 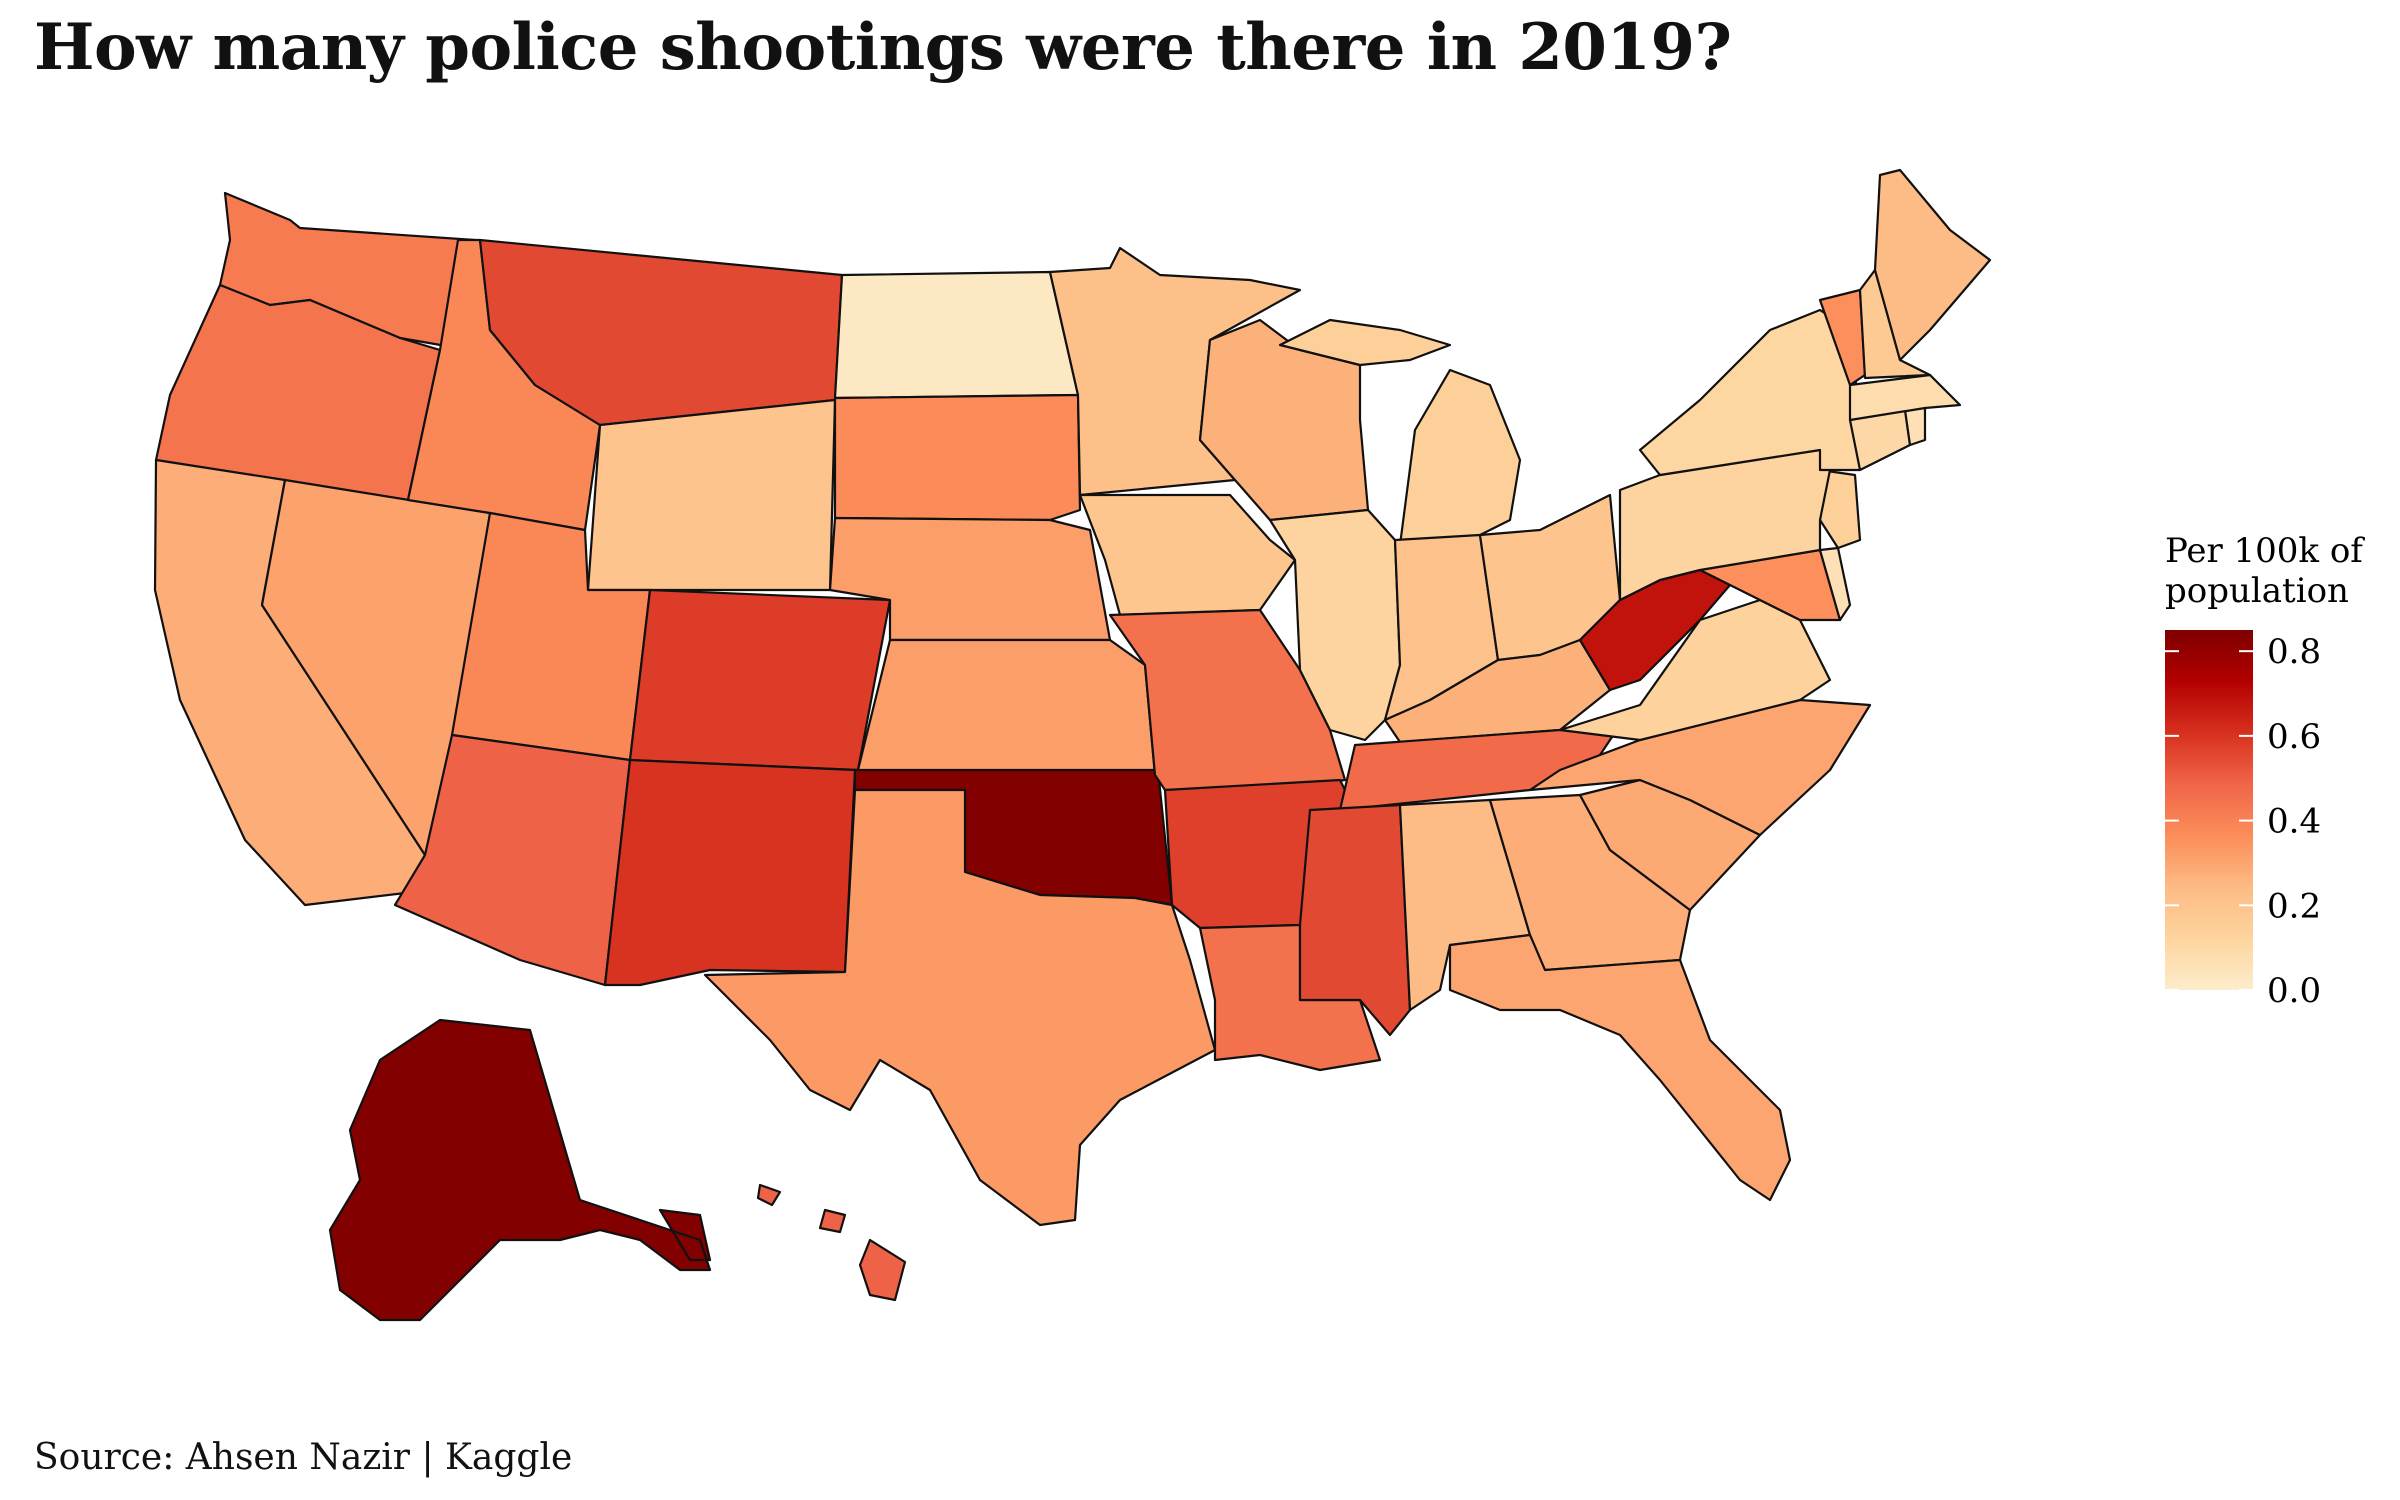 I want to click on state-WY, so click(x=711, y=495).